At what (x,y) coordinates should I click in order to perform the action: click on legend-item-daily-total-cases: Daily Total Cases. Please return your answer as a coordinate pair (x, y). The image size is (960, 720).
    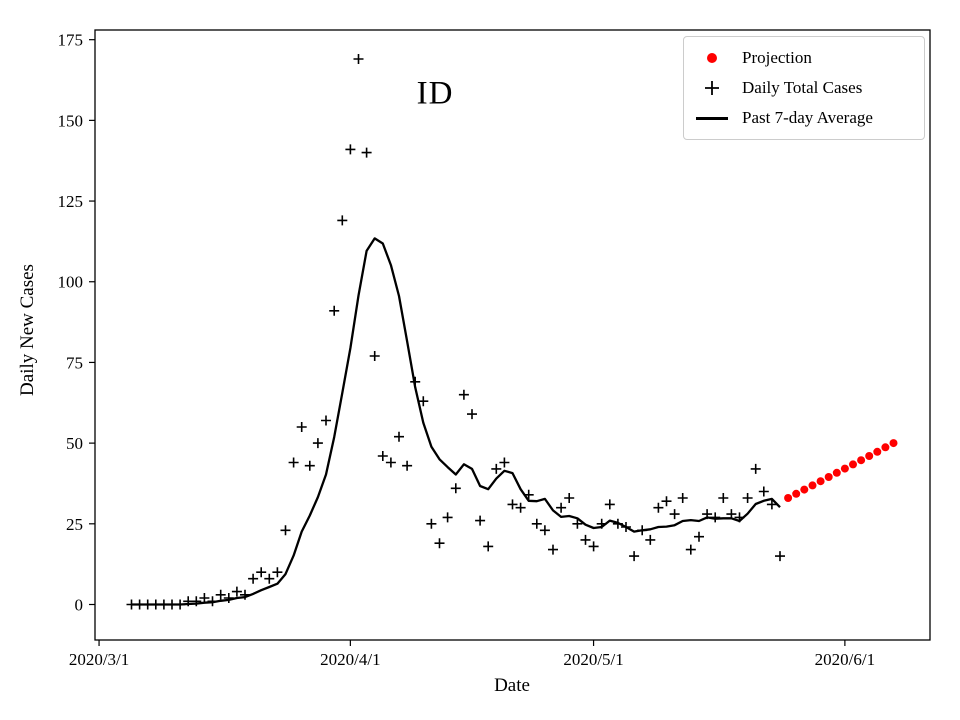
    Looking at the image, I should click on (804, 88).